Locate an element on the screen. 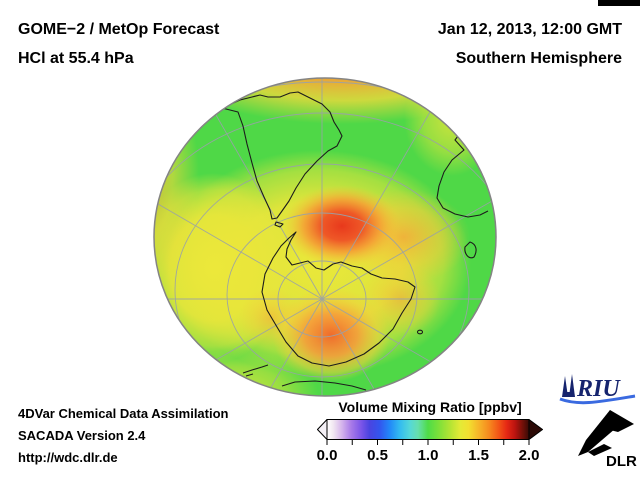 Image resolution: width=640 pixels, height=480 pixels. riu-wave-swoosh is located at coordinates (597, 399).